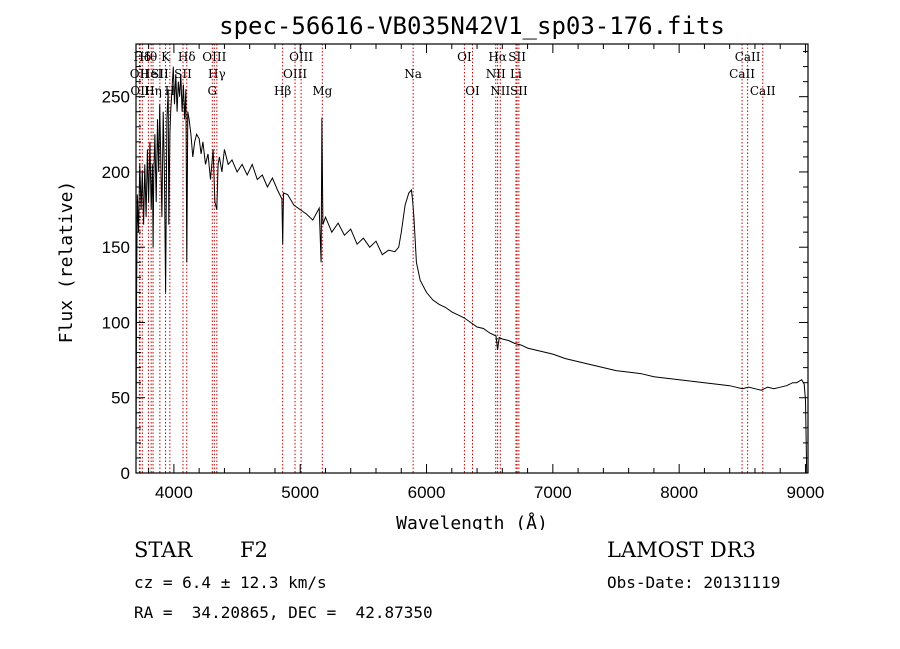 Image resolution: width=900 pixels, height=649 pixels. I want to click on chart-title: spec-56616-VB035N42V1_sp03-176.fits, so click(472, 26).